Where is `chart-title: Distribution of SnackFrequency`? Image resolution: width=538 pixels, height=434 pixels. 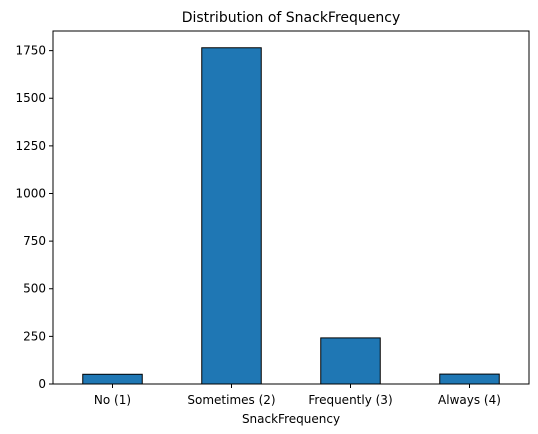 chart-title: Distribution of SnackFrequency is located at coordinates (291, 18).